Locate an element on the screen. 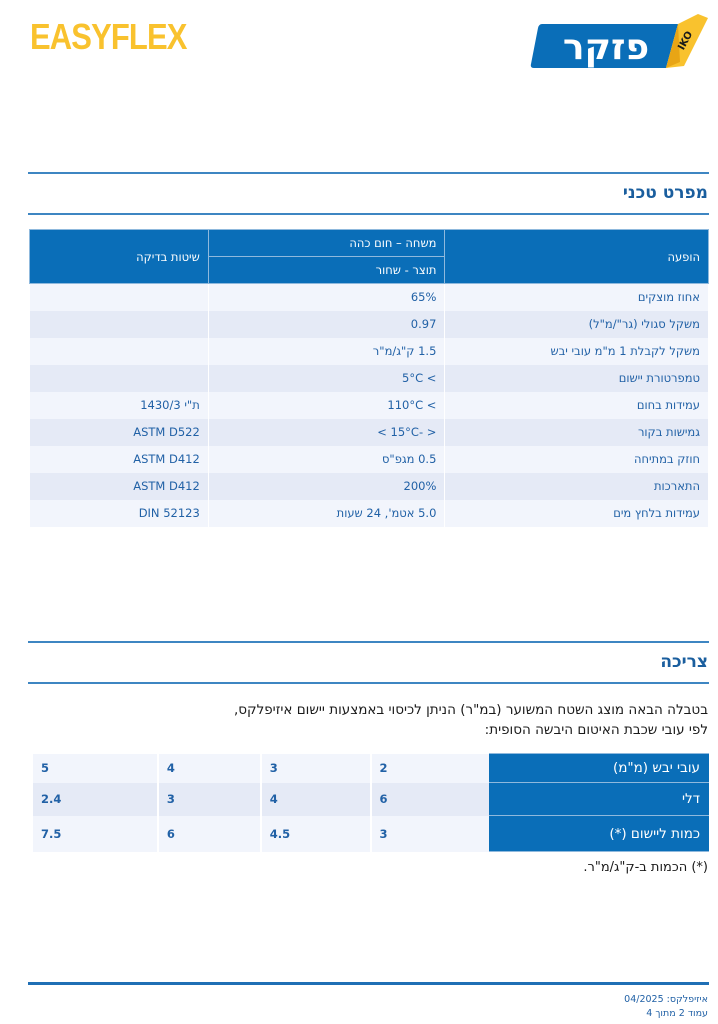 Image resolution: width=718 pixels, height=1024 pixels. header-property: הופעה is located at coordinates (576, 256).